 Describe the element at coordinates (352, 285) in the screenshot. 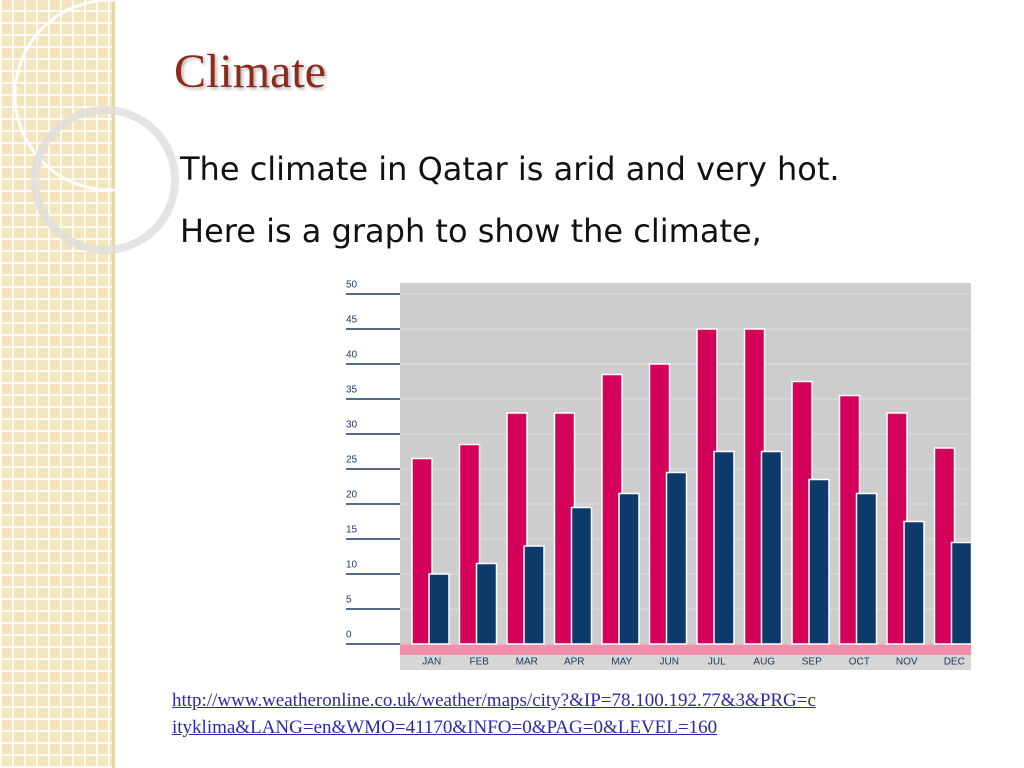

I see `y-tick-label: 50` at that location.